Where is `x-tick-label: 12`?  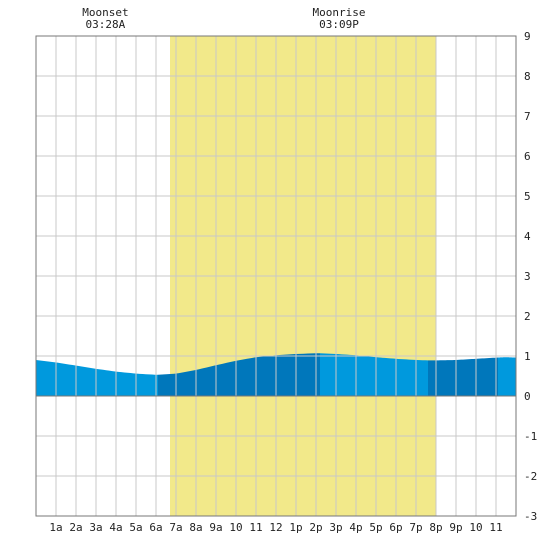 x-tick-label: 12 is located at coordinates (275, 527).